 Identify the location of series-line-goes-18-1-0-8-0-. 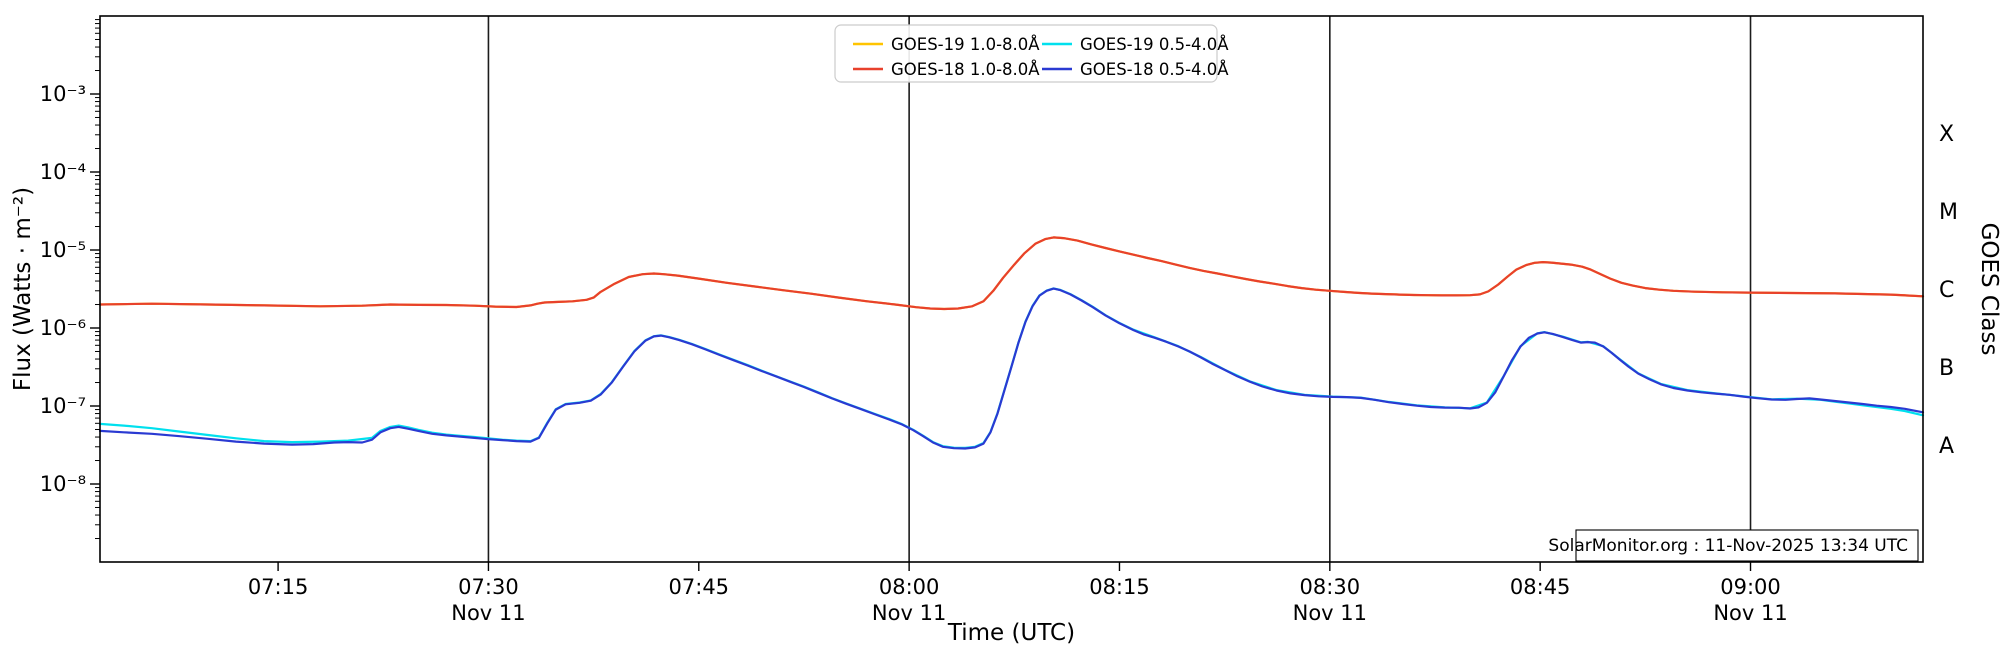
(1011, 273).